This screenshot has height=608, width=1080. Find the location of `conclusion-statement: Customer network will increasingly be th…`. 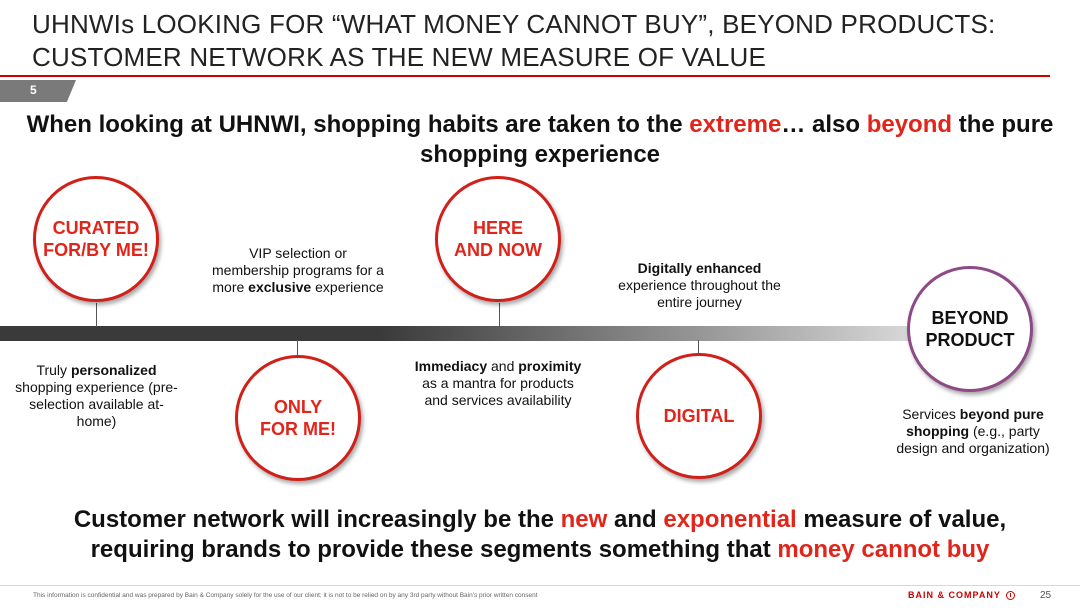

conclusion-statement: Customer network will increasingly be th… is located at coordinates (540, 534).